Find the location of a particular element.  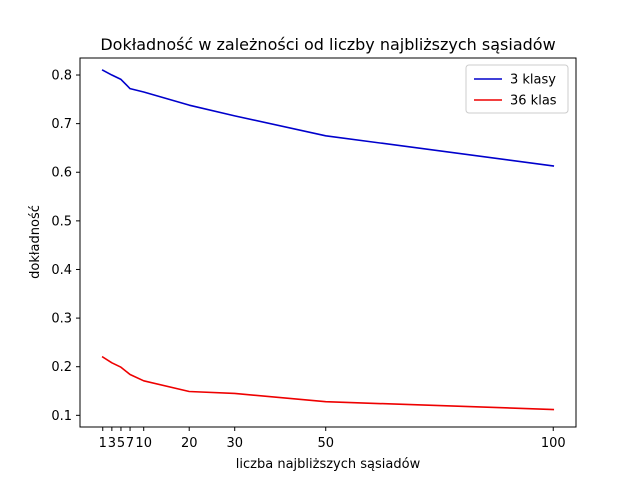

legend-label-1: 3 klasy is located at coordinates (533, 80).